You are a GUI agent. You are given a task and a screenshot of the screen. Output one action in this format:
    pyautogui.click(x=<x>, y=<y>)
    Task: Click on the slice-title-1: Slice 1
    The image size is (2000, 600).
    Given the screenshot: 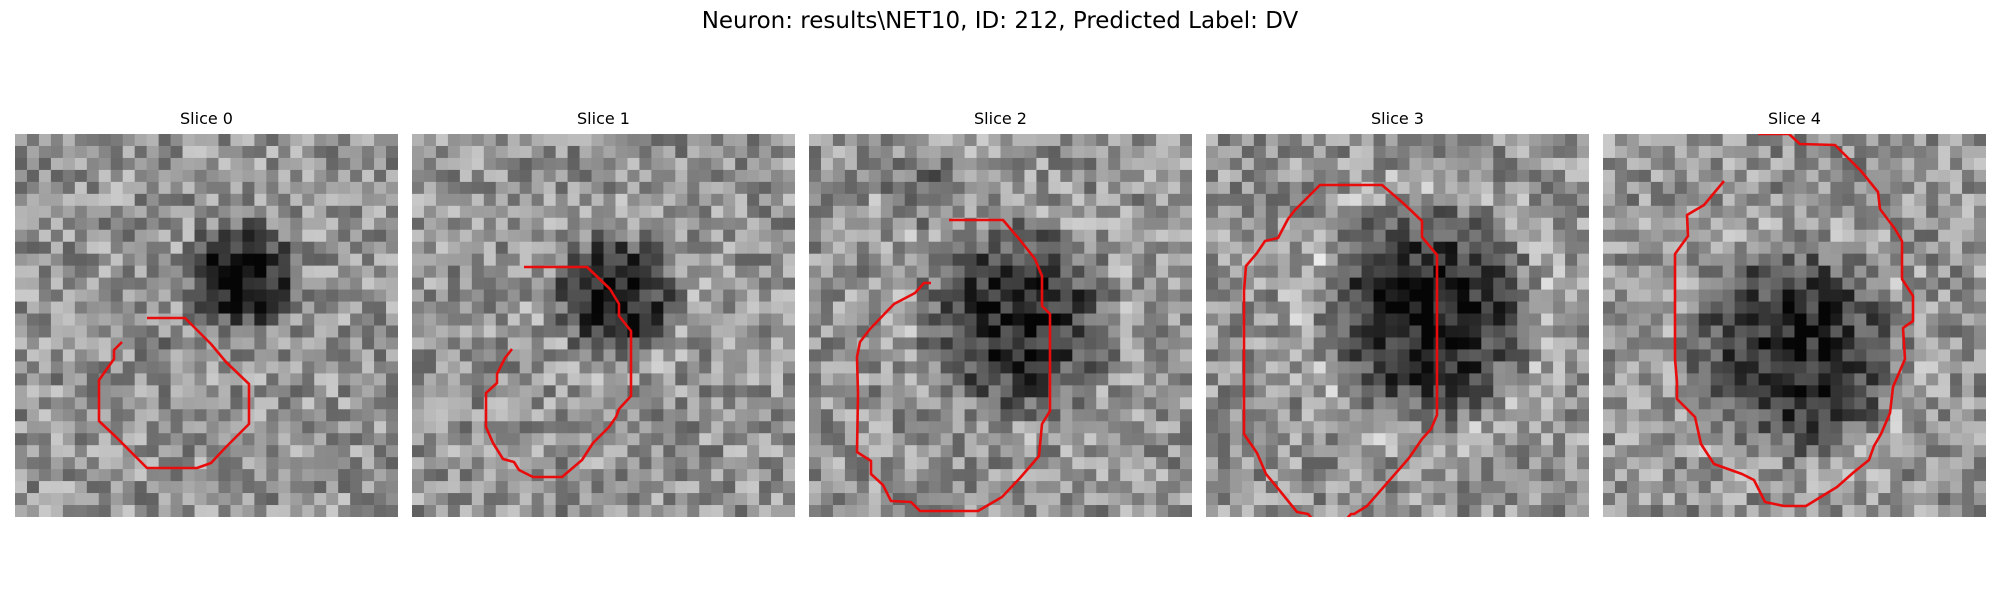 What is the action you would take?
    pyautogui.click(x=603, y=118)
    